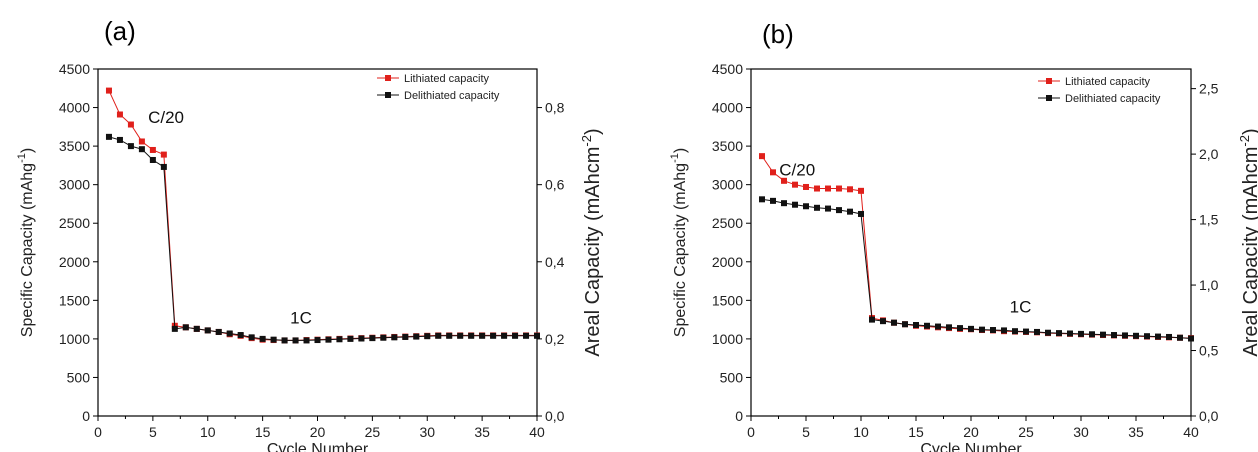 This screenshot has height=452, width=1258. Describe the element at coordinates (452, 96) in the screenshot. I see `legend-label: Delithiated capacity` at that location.